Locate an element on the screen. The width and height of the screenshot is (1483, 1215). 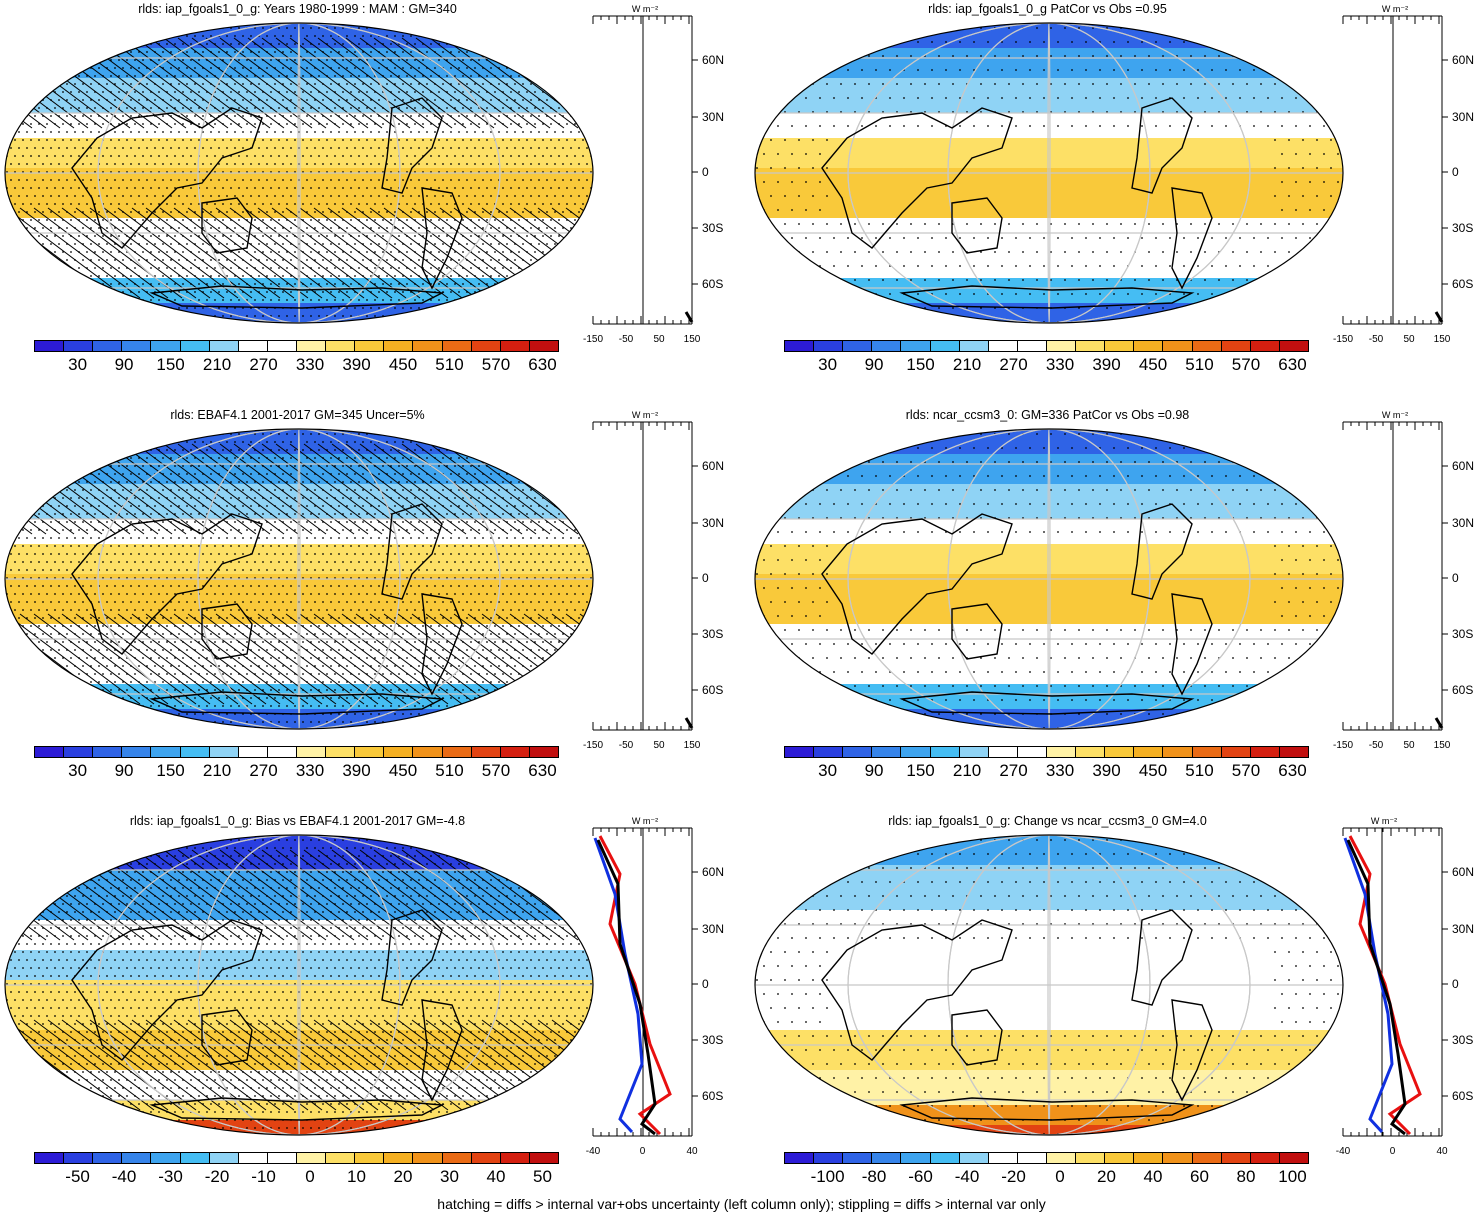
map-p3 is located at coordinates (299, 579).